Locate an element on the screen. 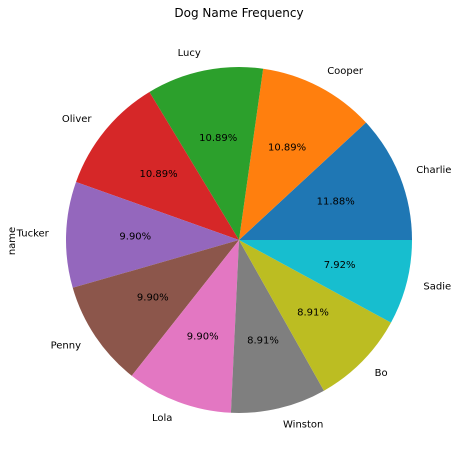 This screenshot has width=463, height=465. slice-label-tucker: Tucker is located at coordinates (33, 234).